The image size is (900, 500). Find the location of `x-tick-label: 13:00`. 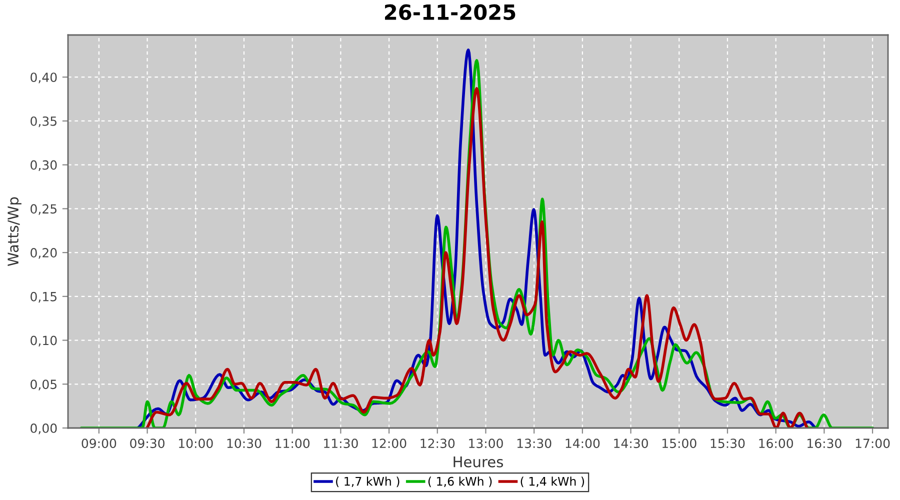

x-tick-label: 13:00 is located at coordinates (486, 443).